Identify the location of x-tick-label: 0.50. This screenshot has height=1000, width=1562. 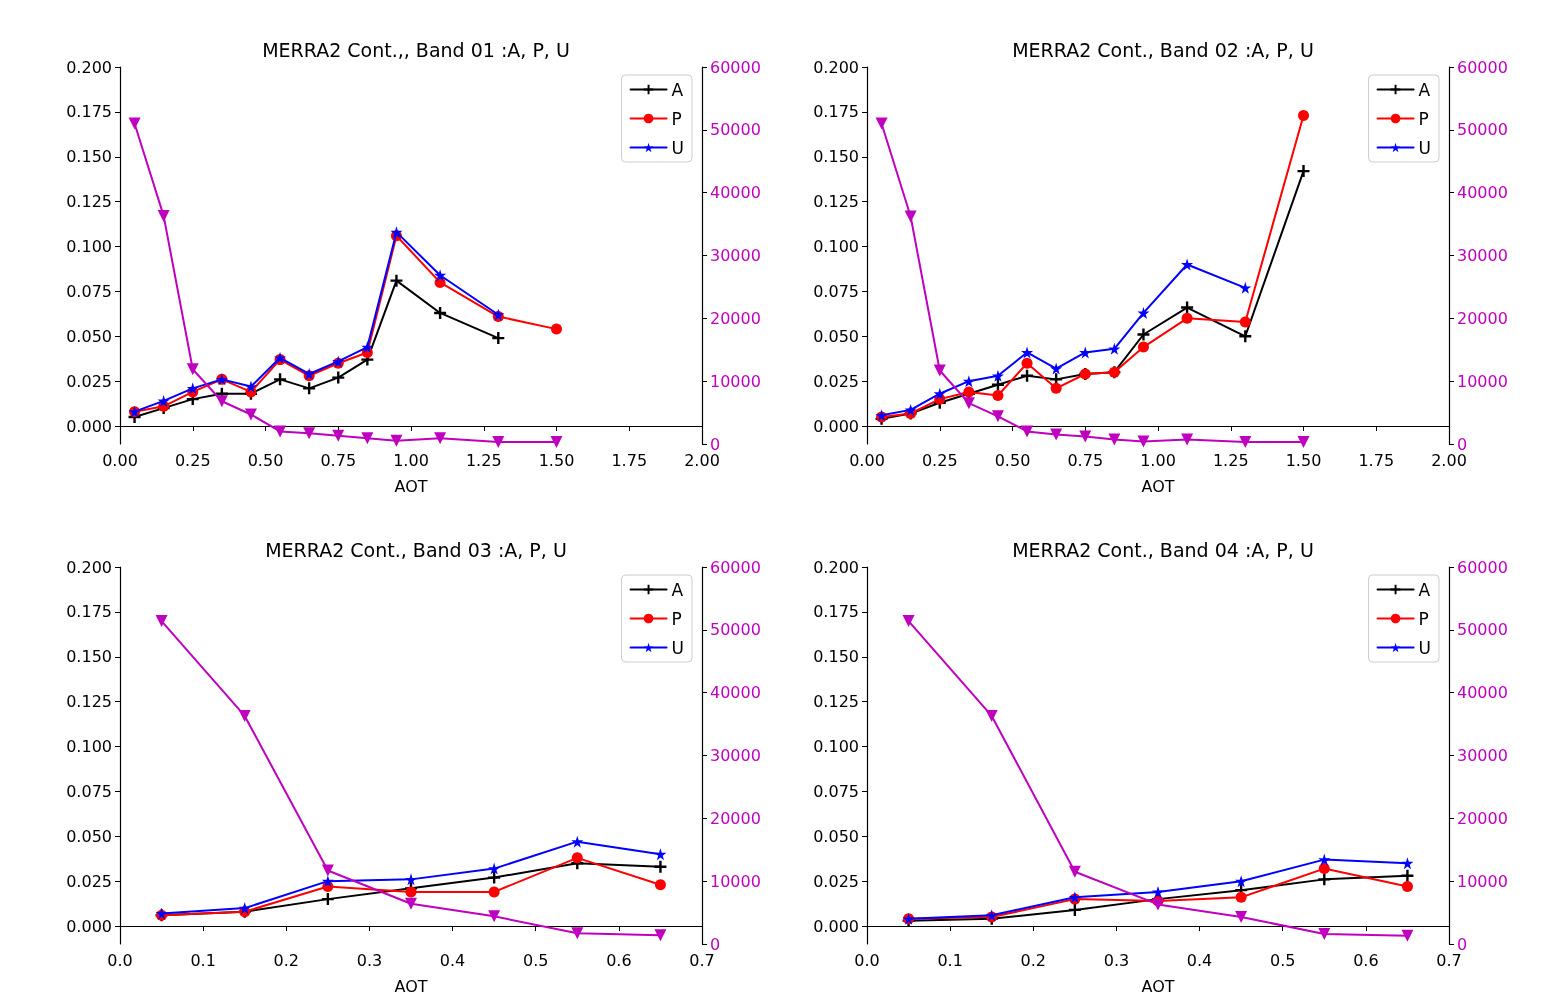
(265, 460).